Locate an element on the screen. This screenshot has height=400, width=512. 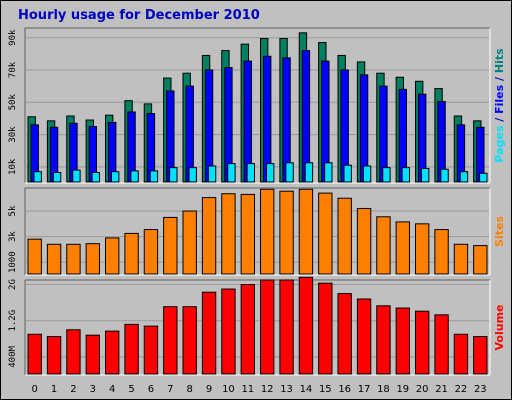
x-tick-label: 0 is located at coordinates (35, 389).